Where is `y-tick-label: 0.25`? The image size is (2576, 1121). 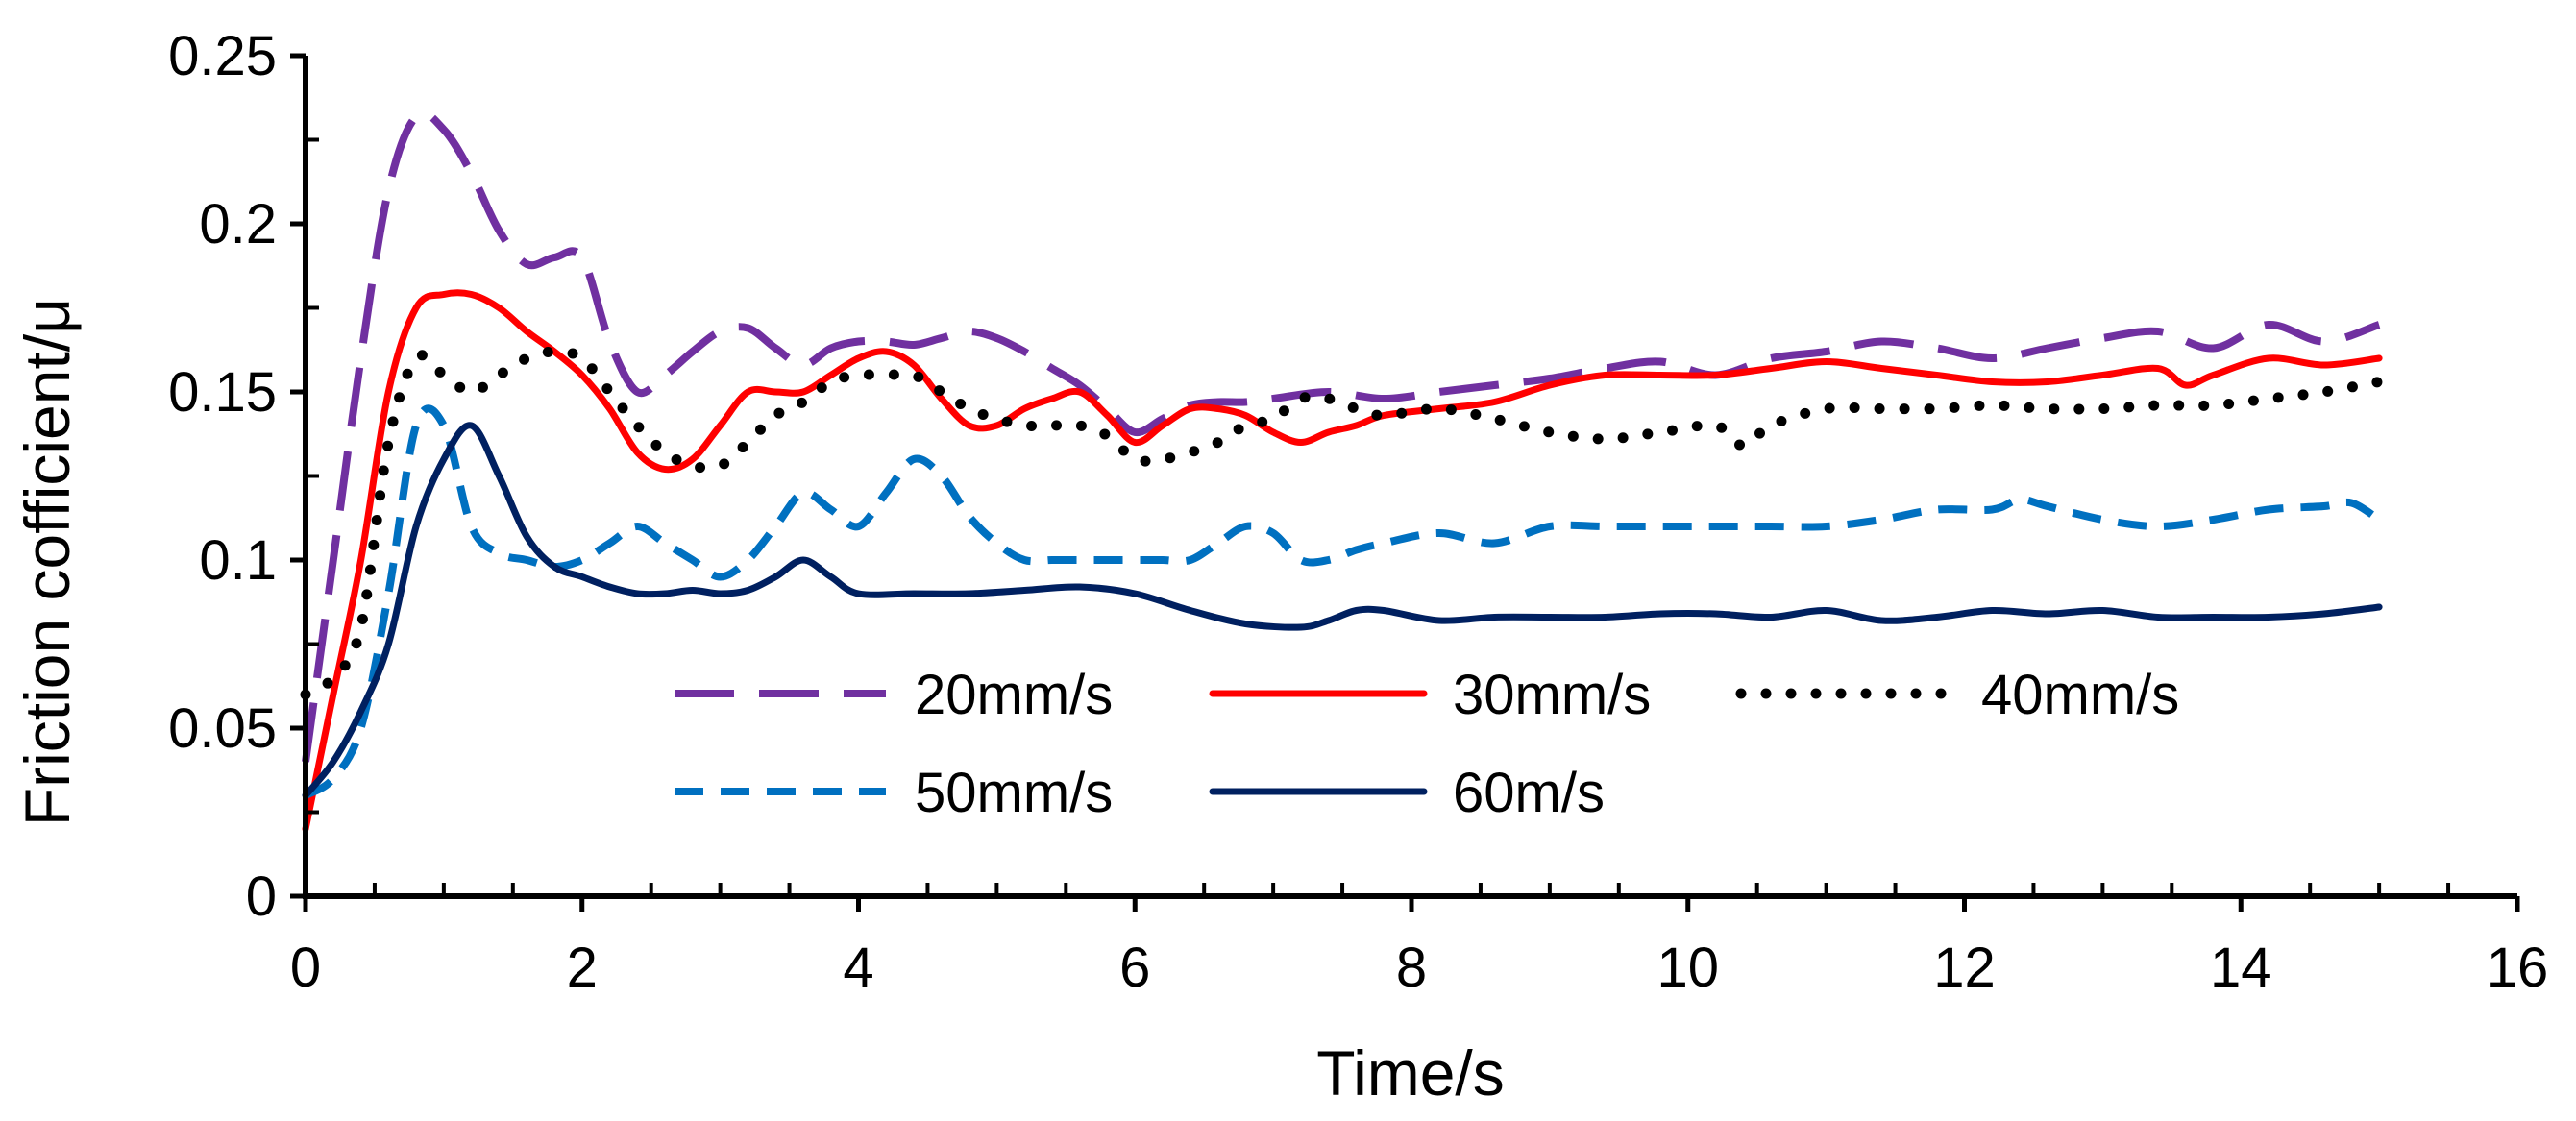 y-tick-label: 0.25 is located at coordinates (222, 56).